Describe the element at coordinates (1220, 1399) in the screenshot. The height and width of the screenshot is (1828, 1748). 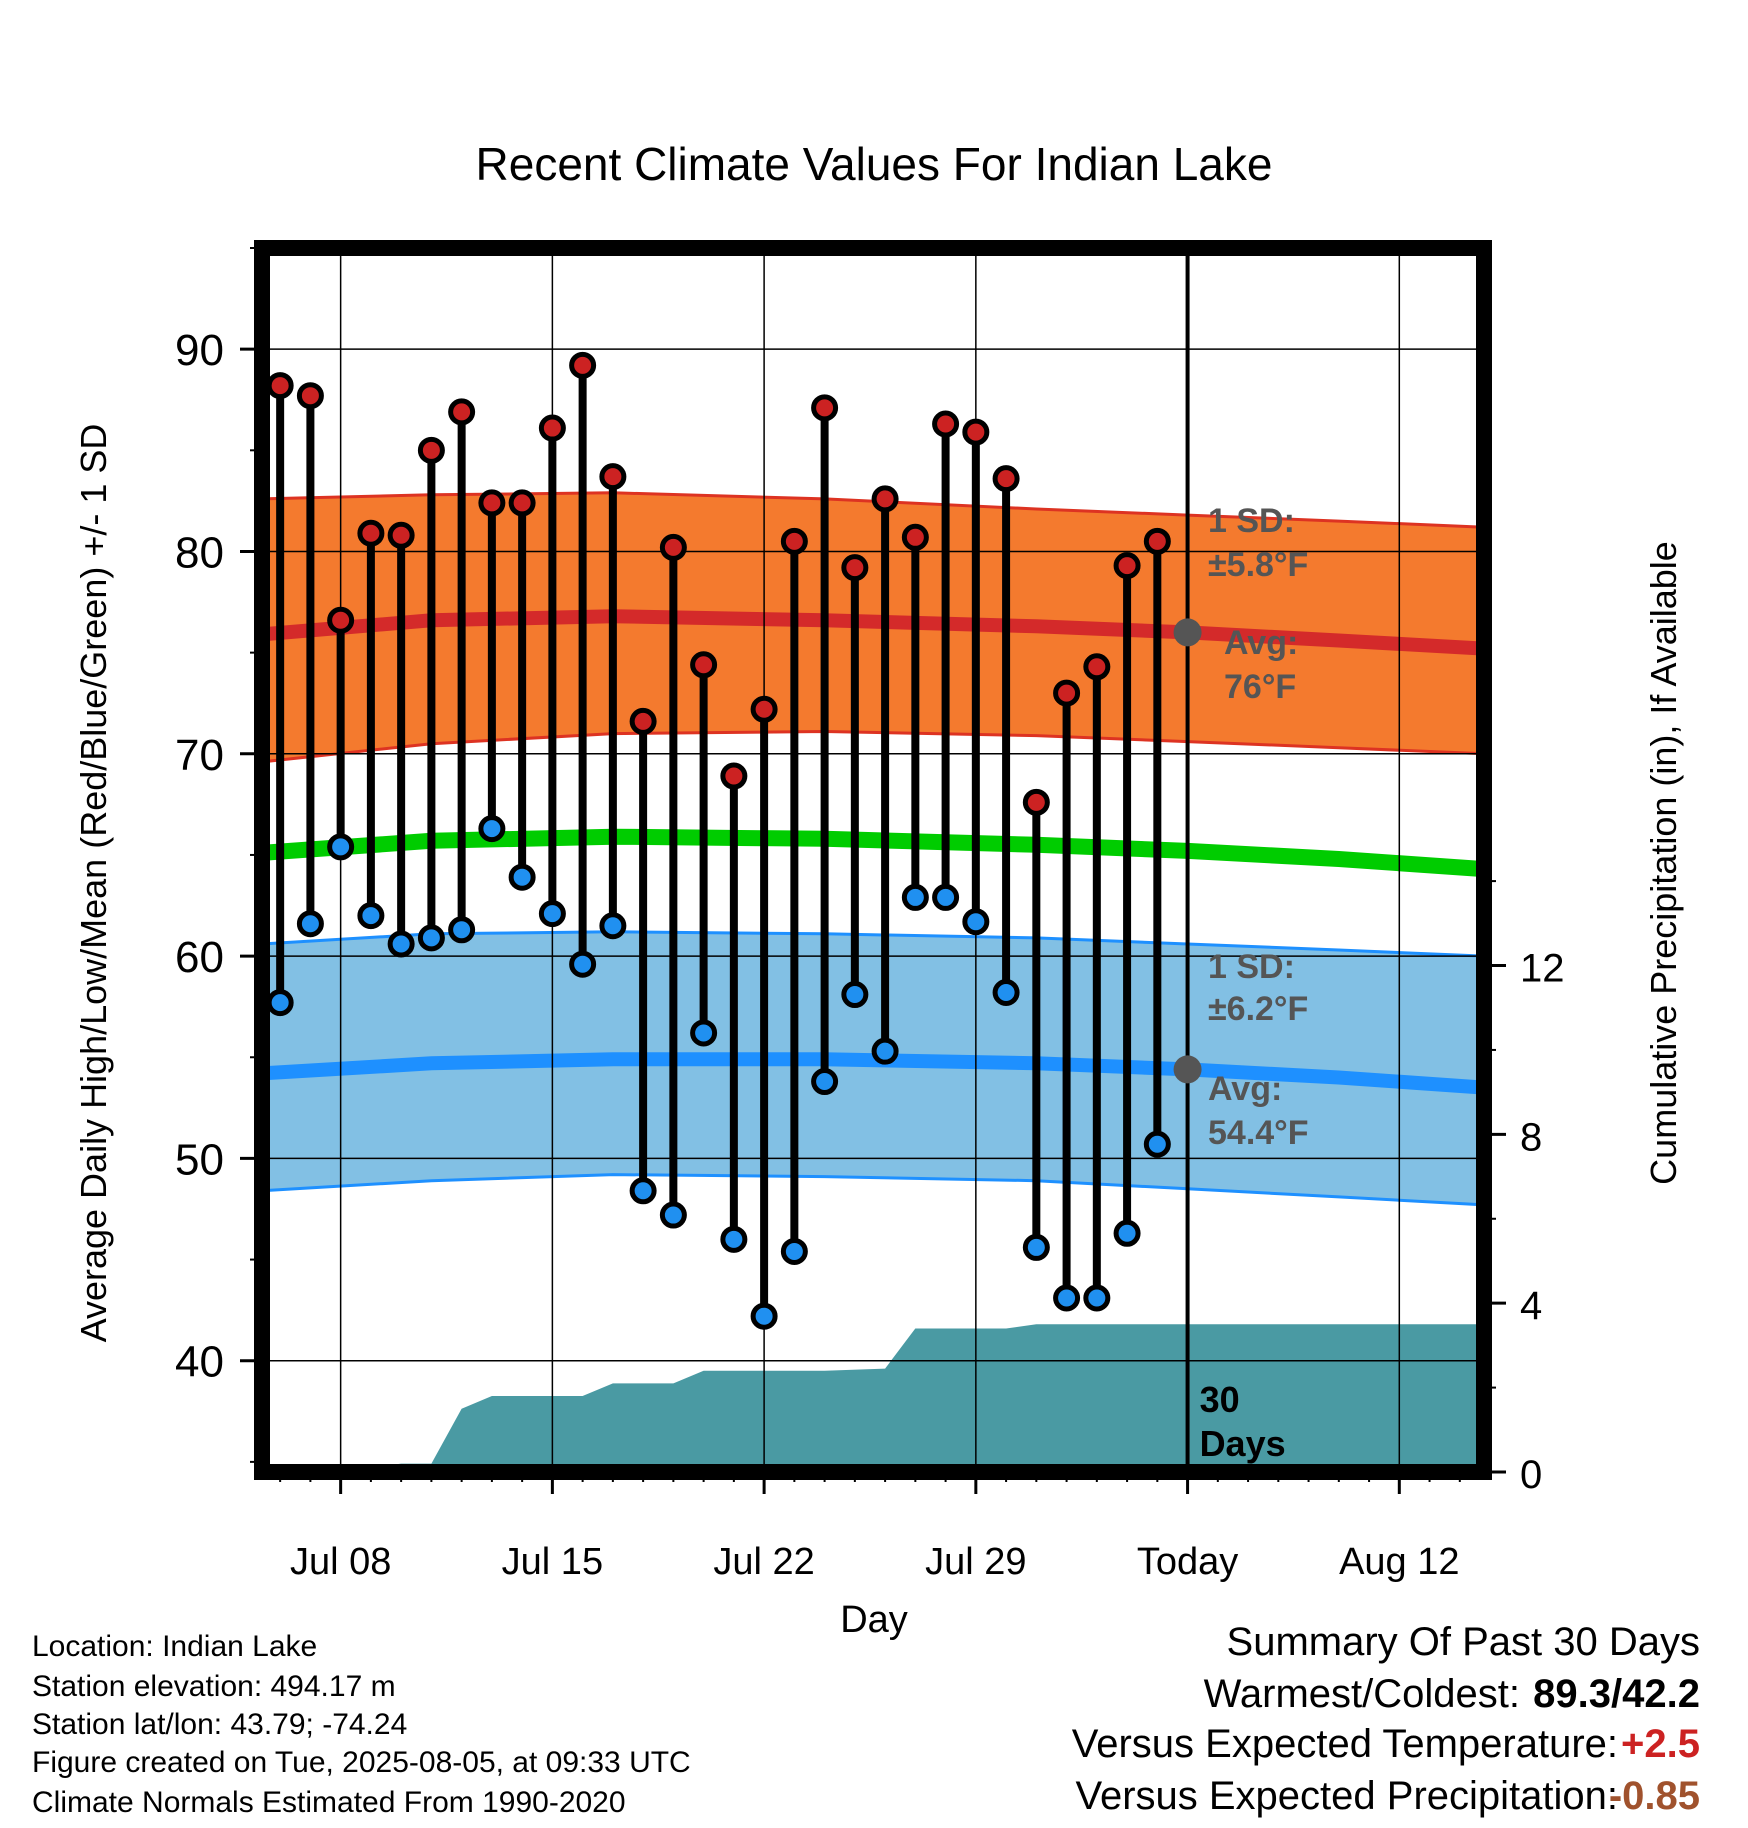
I see `today-label-number: 30` at that location.